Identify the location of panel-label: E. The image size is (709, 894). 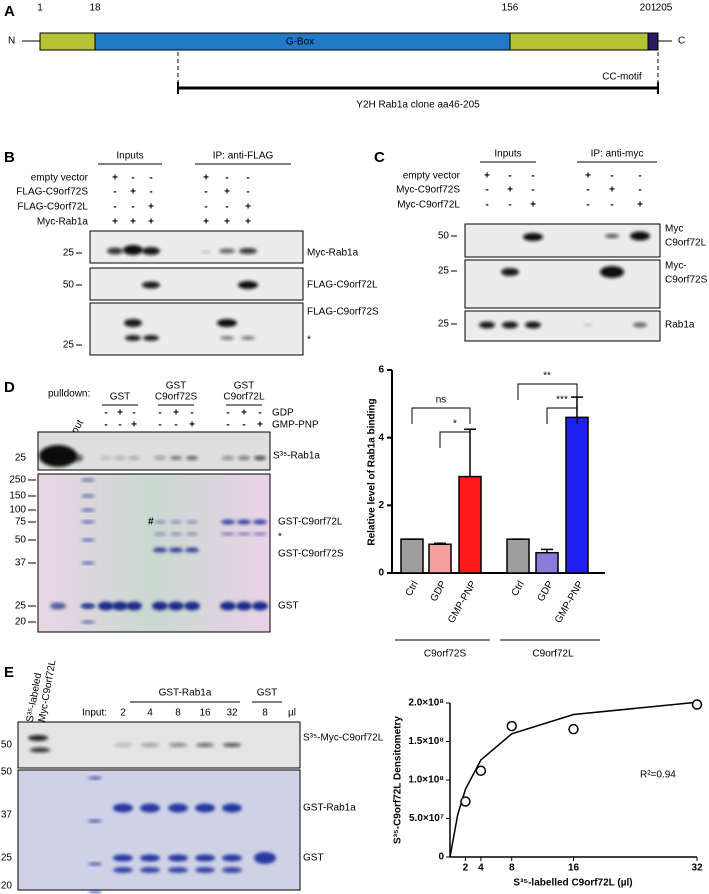
(9, 672).